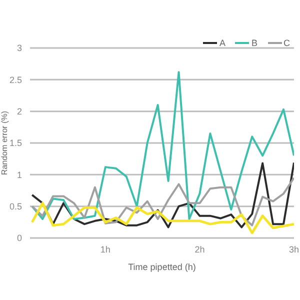 This screenshot has height=300, width=300. I want to click on y-tick-label: 0, so click(19, 238).